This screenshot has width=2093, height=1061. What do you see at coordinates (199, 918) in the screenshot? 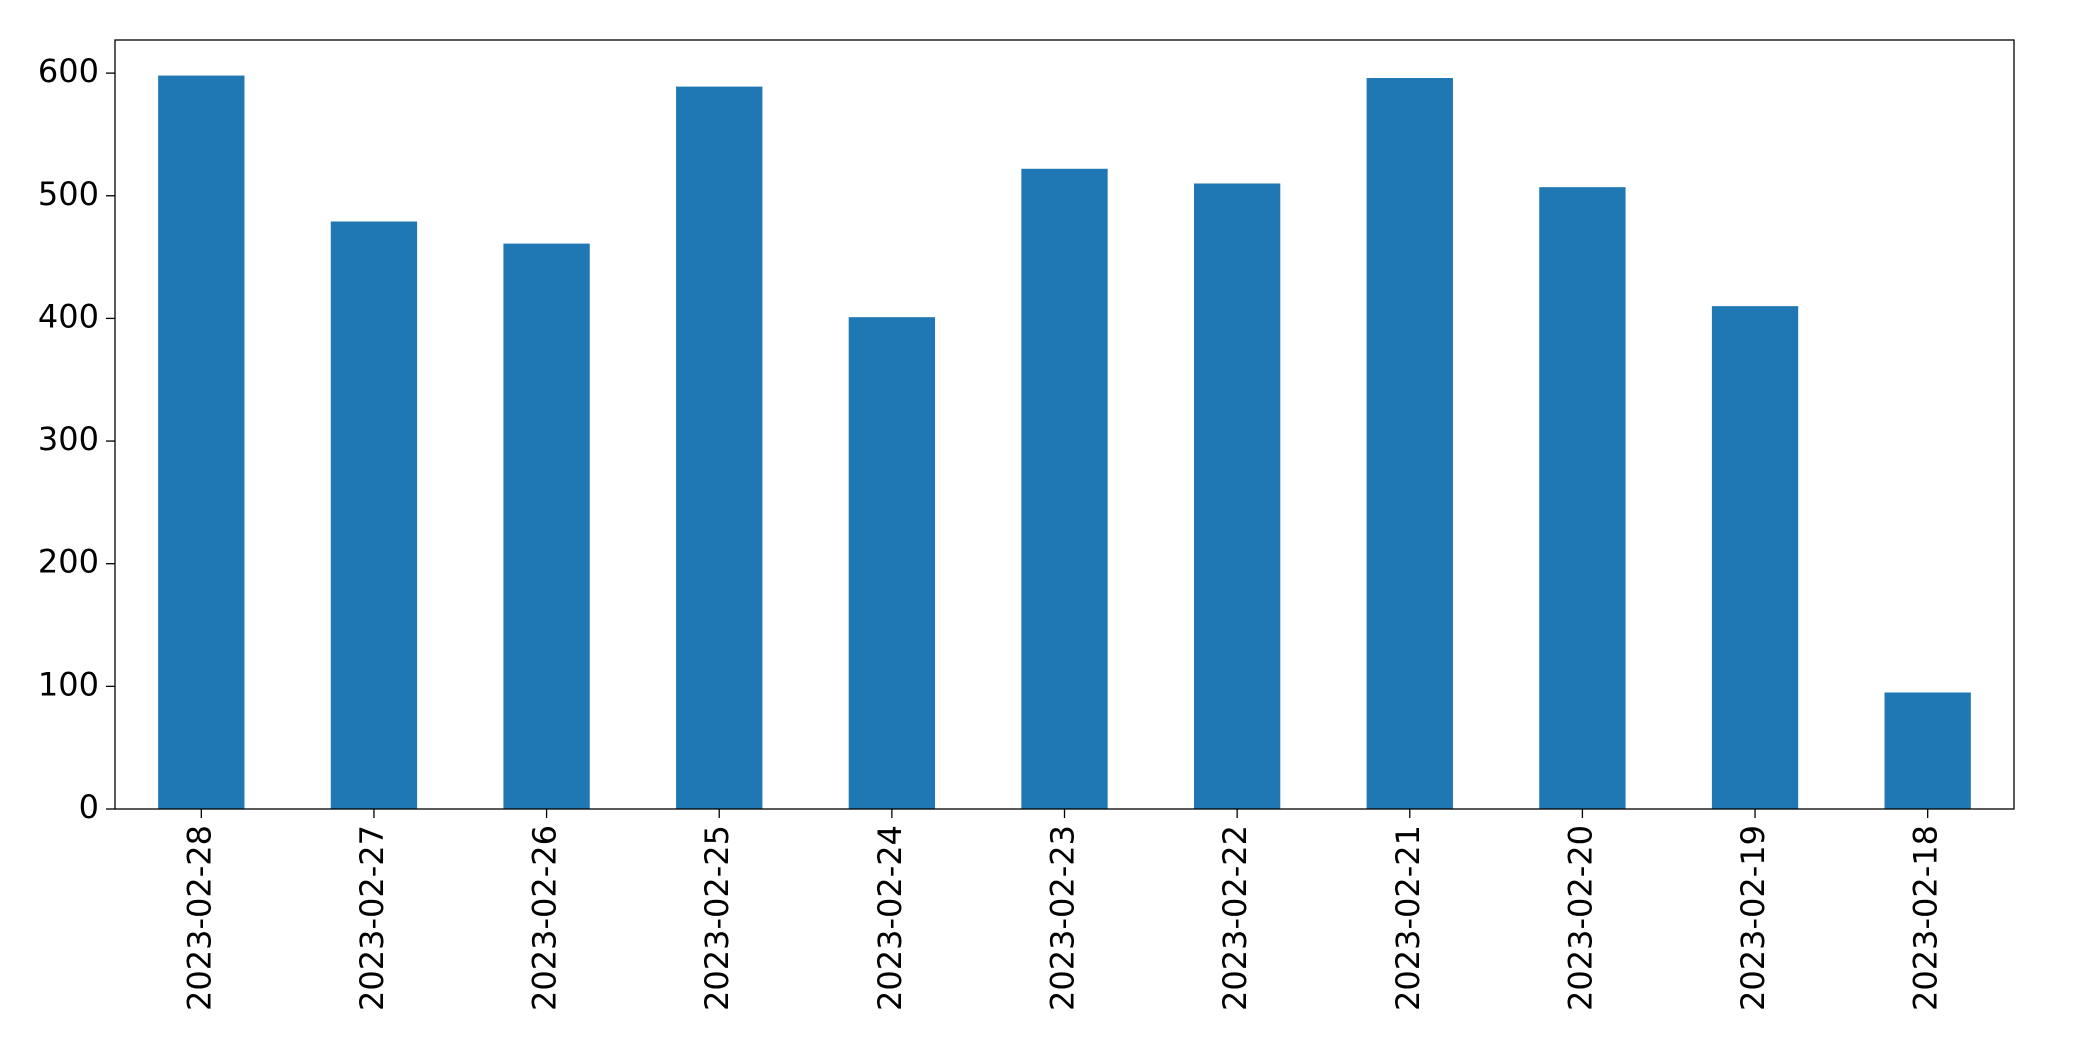
I see `x-tick-label: 2023-02-28` at bounding box center [199, 918].